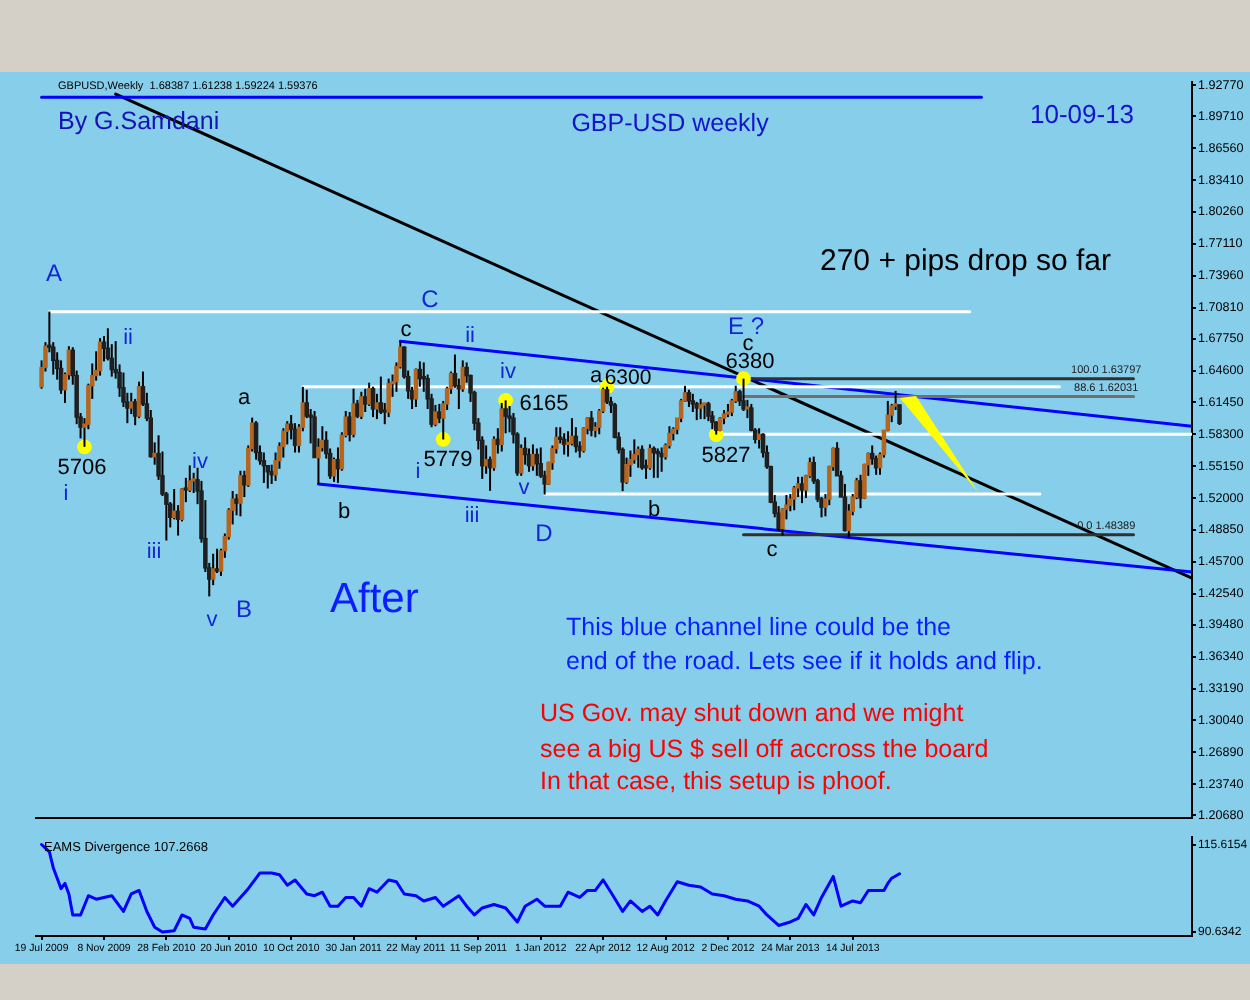  I want to click on annotation: This blue channel line could be the, so click(759, 626).